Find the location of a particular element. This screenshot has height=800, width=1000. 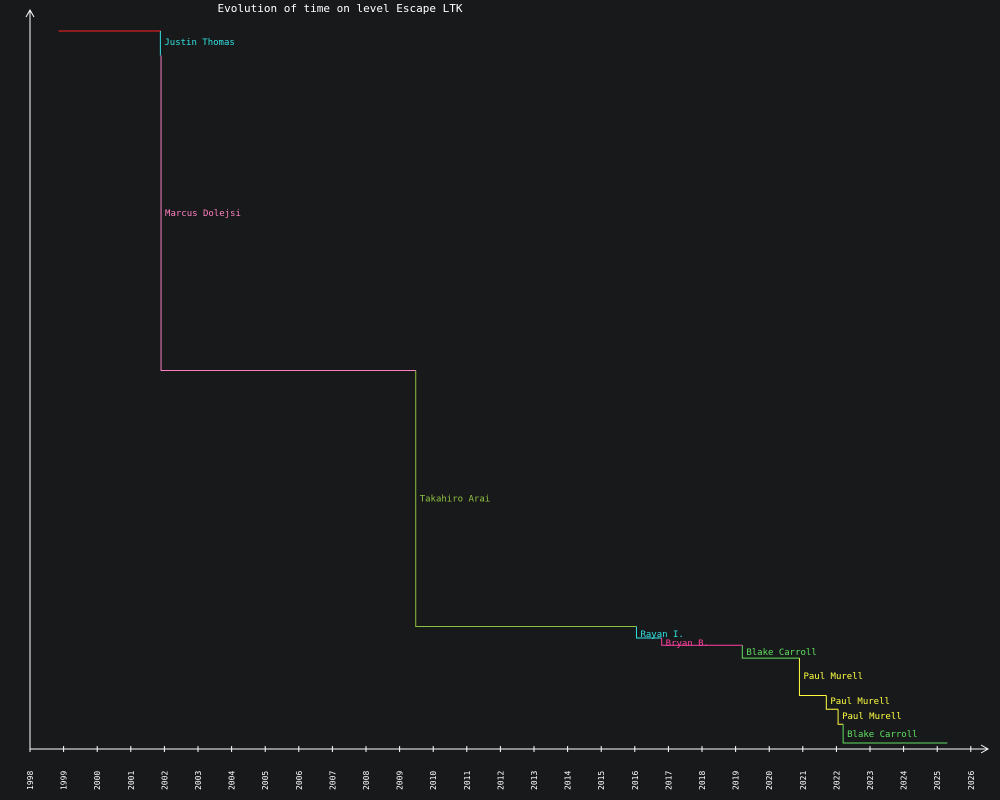

x-tick-label: 2015 is located at coordinates (601, 780).